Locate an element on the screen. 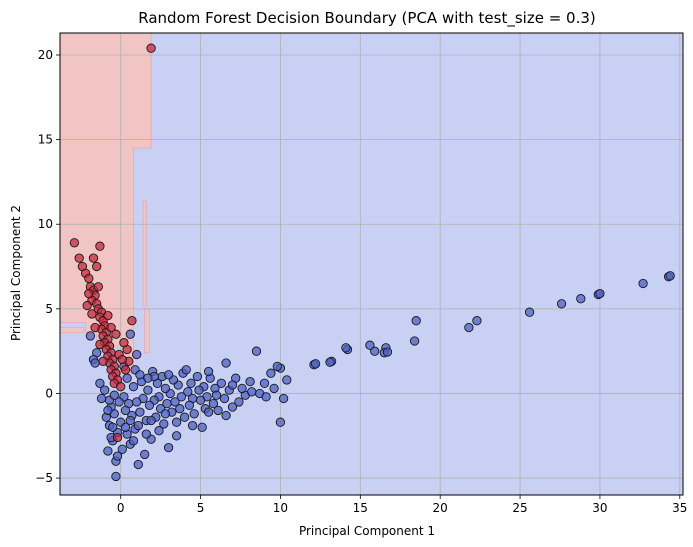 Image resolution: width=693 pixels, height=547 pixels. y-tick-label: 10 is located at coordinates (45, 224).